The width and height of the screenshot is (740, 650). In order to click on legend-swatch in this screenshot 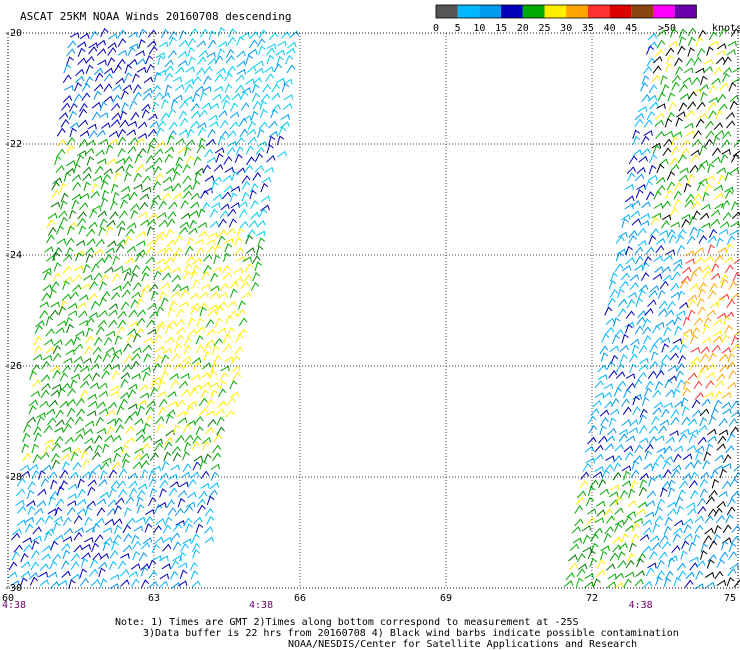, I will do `click(620, 11)`.